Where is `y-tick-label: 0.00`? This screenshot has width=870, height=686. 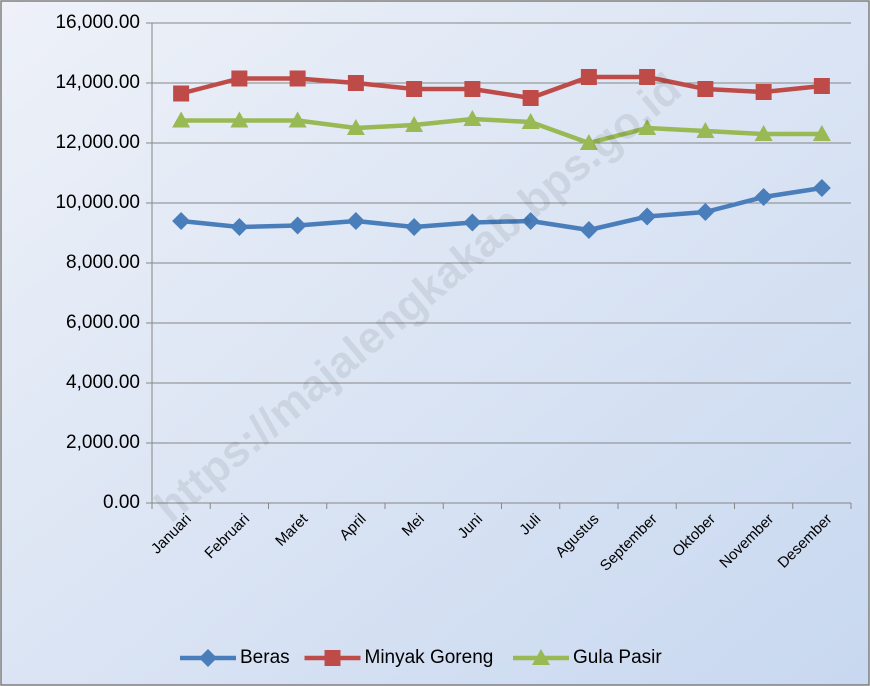 y-tick-label: 0.00 is located at coordinates (121, 502).